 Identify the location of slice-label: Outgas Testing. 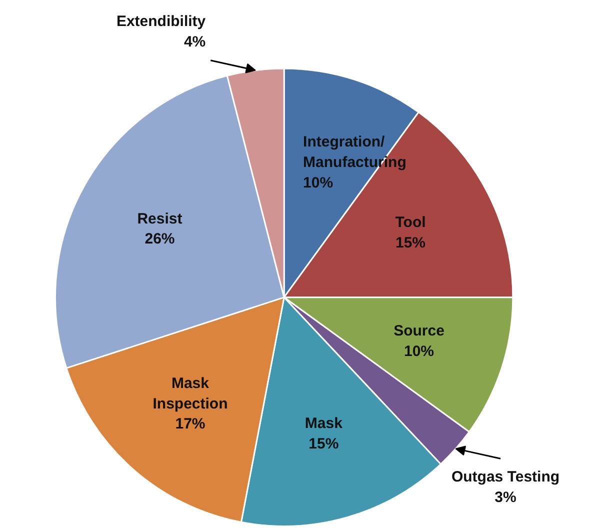
(505, 477).